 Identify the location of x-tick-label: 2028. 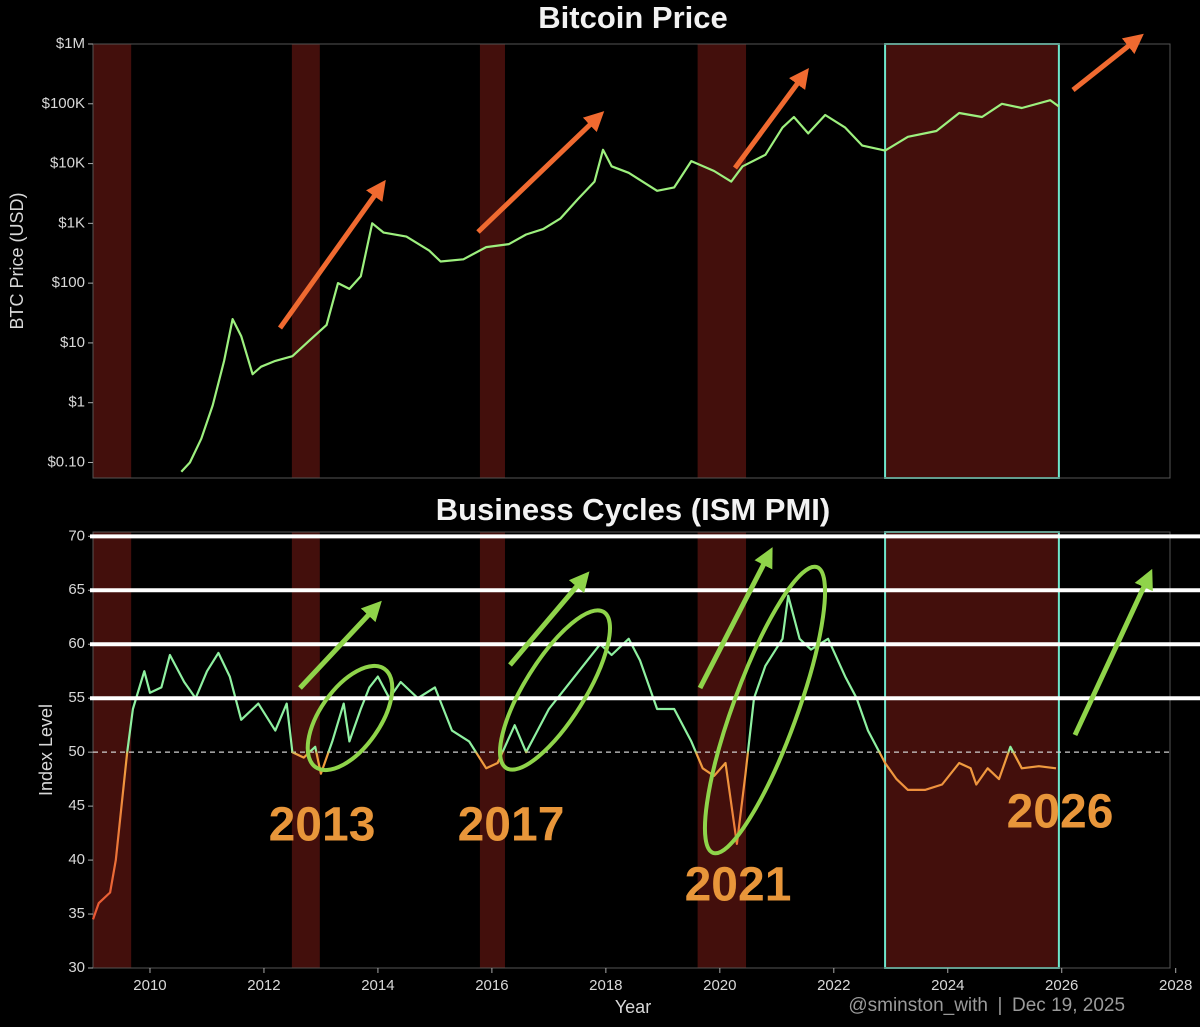
(1175, 985).